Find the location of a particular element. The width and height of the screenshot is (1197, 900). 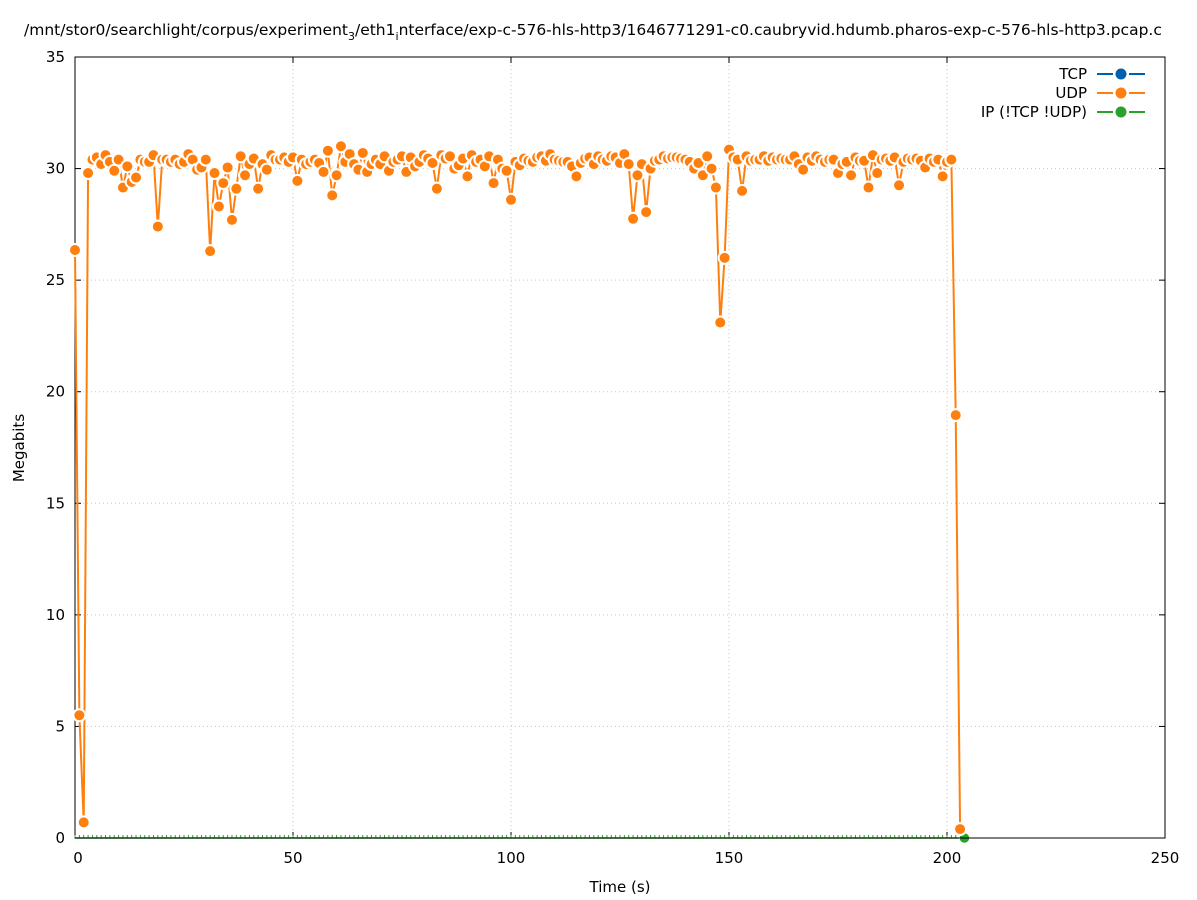

y-tick-label: 25 is located at coordinates (55, 280).